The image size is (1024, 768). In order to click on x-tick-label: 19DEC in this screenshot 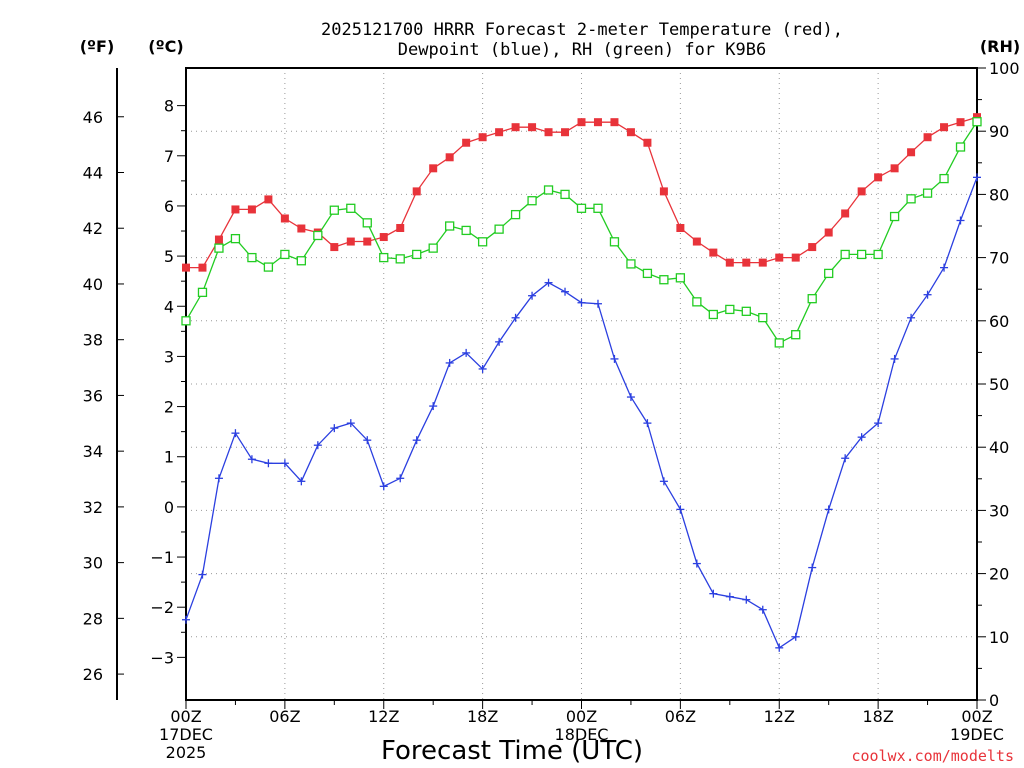, I will do `click(977, 734)`.